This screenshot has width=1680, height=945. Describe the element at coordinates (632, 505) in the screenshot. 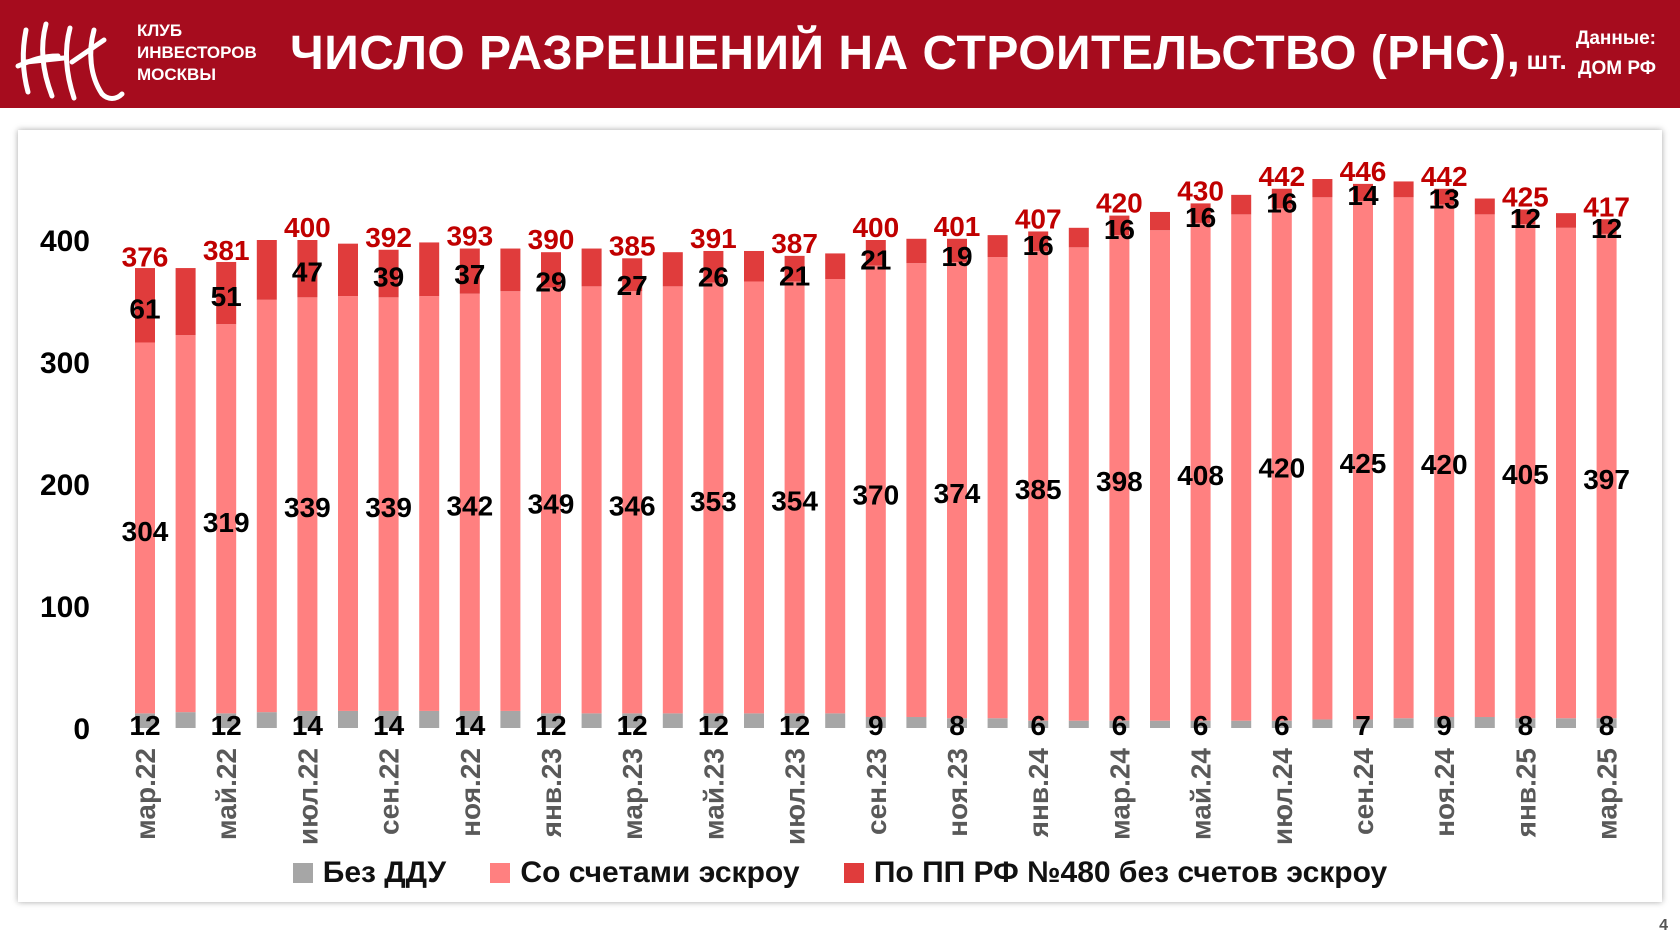

I see `data-label: 346` at that location.